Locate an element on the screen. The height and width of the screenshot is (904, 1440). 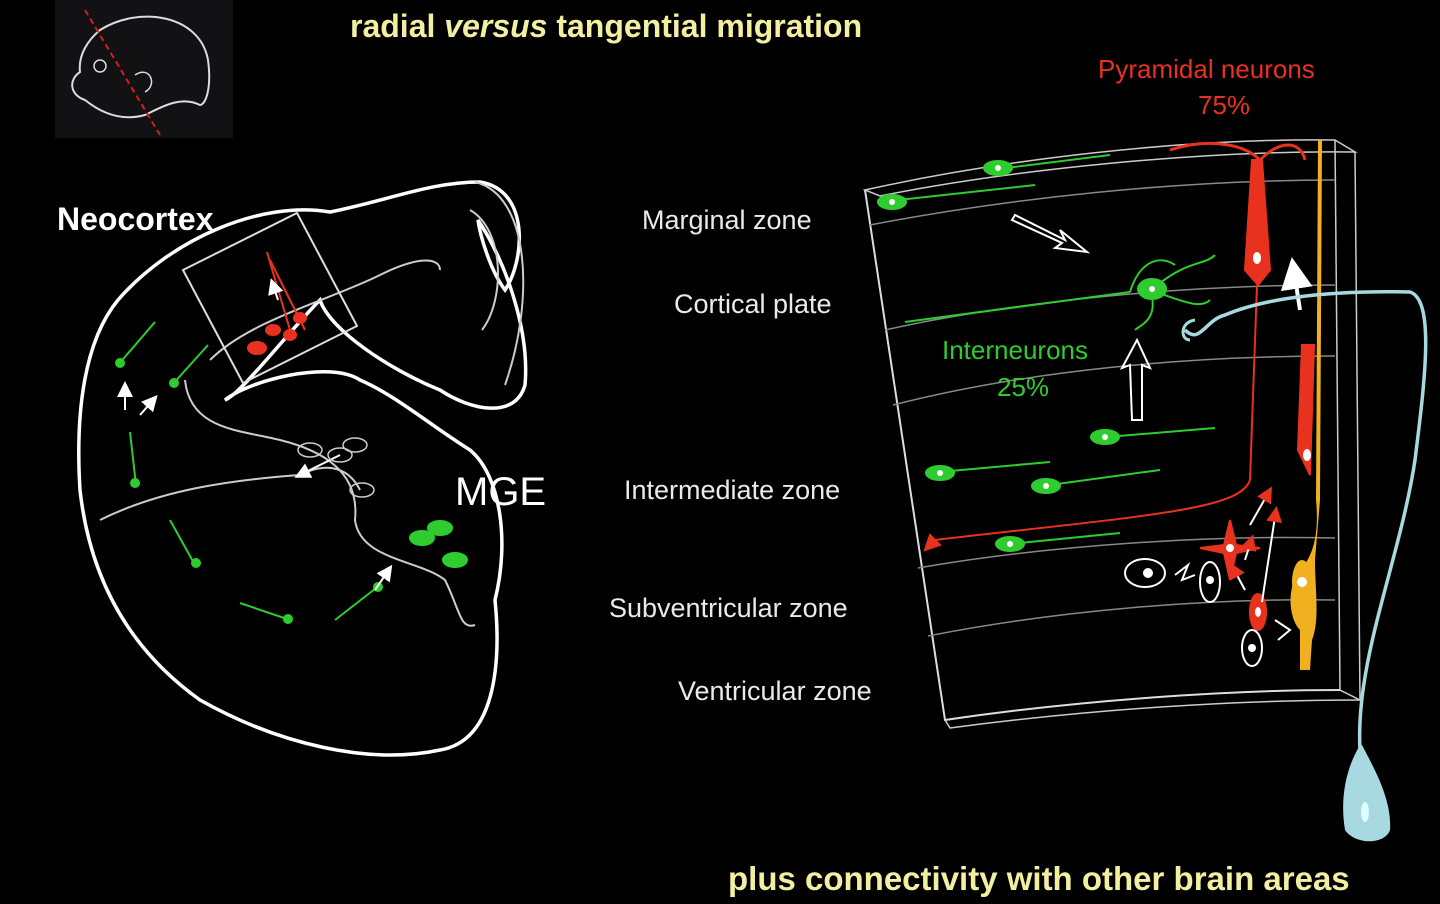
interneurons-percent: 25% is located at coordinates (1023, 387).